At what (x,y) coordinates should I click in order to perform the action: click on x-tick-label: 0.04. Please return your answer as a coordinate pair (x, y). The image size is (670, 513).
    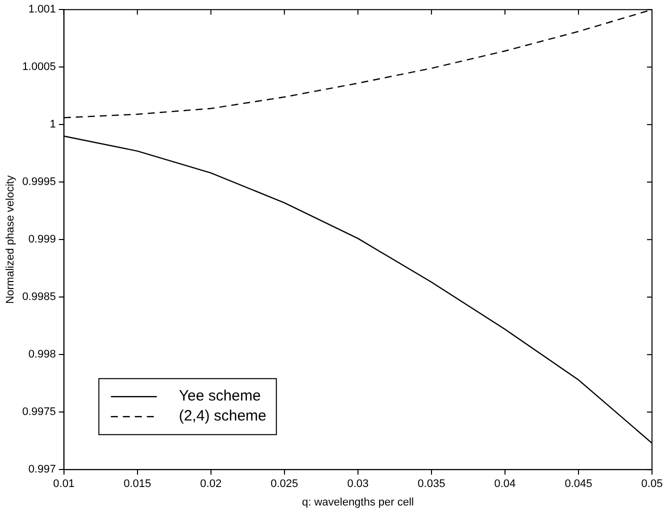
    Looking at the image, I should click on (505, 484).